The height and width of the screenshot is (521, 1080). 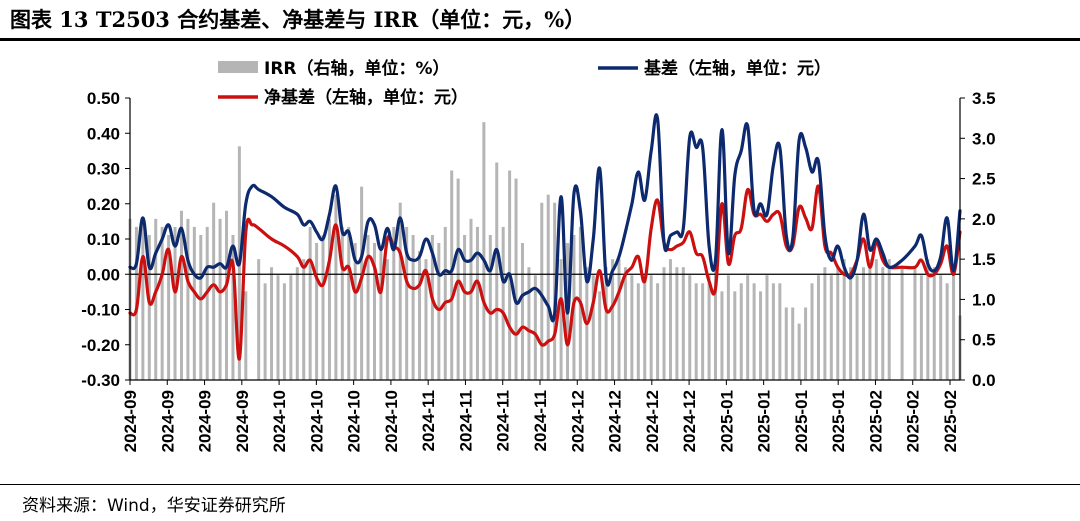 What do you see at coordinates (366, 97) in the screenshot?
I see `legend-label: 净基差（左轴，单位：元）` at bounding box center [366, 97].